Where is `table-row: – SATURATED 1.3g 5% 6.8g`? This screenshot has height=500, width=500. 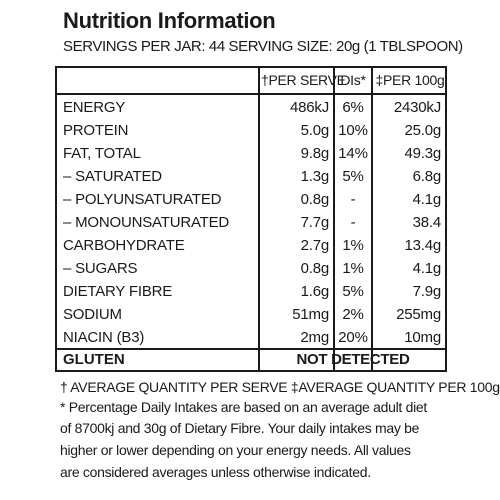 table-row: – SATURATED 1.3g 5% 6.8g is located at coordinates (251, 177).